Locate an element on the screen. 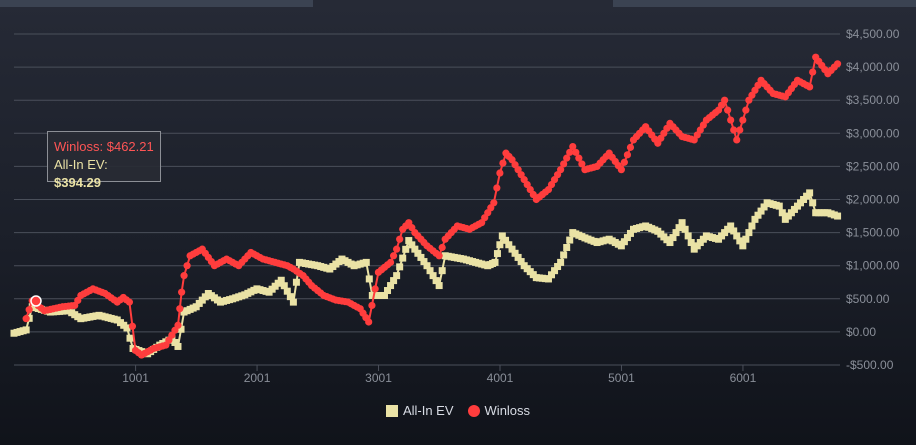 The width and height of the screenshot is (916, 445). x-tick-label: 5001 is located at coordinates (621, 378).